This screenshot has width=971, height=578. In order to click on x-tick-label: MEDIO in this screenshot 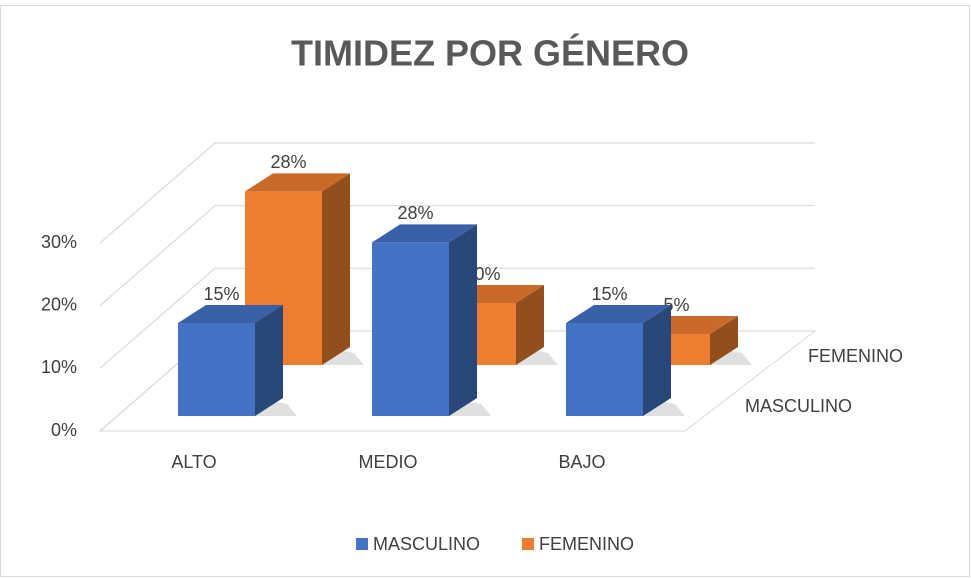, I will do `click(387, 462)`.